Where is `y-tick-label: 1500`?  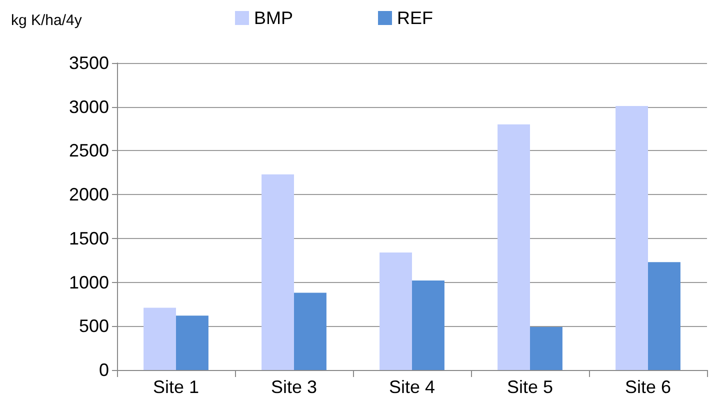
y-tick-label: 1500 is located at coordinates (88, 238).